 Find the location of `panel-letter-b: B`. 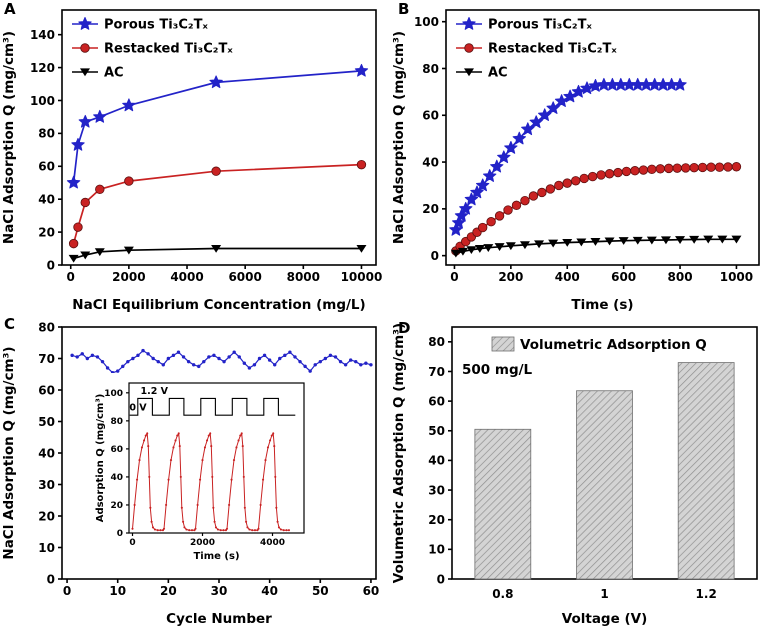

panel-letter-b: B is located at coordinates (404, 9).